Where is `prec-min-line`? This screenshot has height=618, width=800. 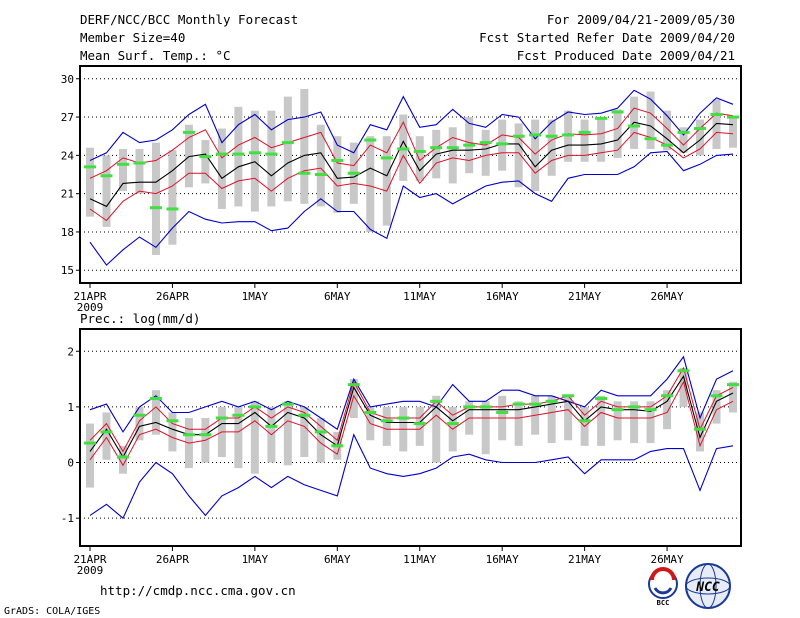
prec-min-line is located at coordinates (411, 476).